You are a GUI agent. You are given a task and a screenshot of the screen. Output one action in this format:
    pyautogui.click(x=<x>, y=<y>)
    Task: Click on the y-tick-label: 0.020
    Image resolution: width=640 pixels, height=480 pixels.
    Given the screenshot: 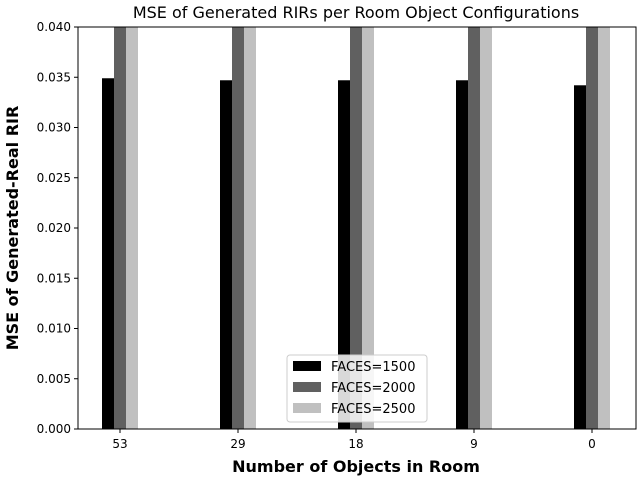 What is the action you would take?
    pyautogui.click(x=54, y=228)
    